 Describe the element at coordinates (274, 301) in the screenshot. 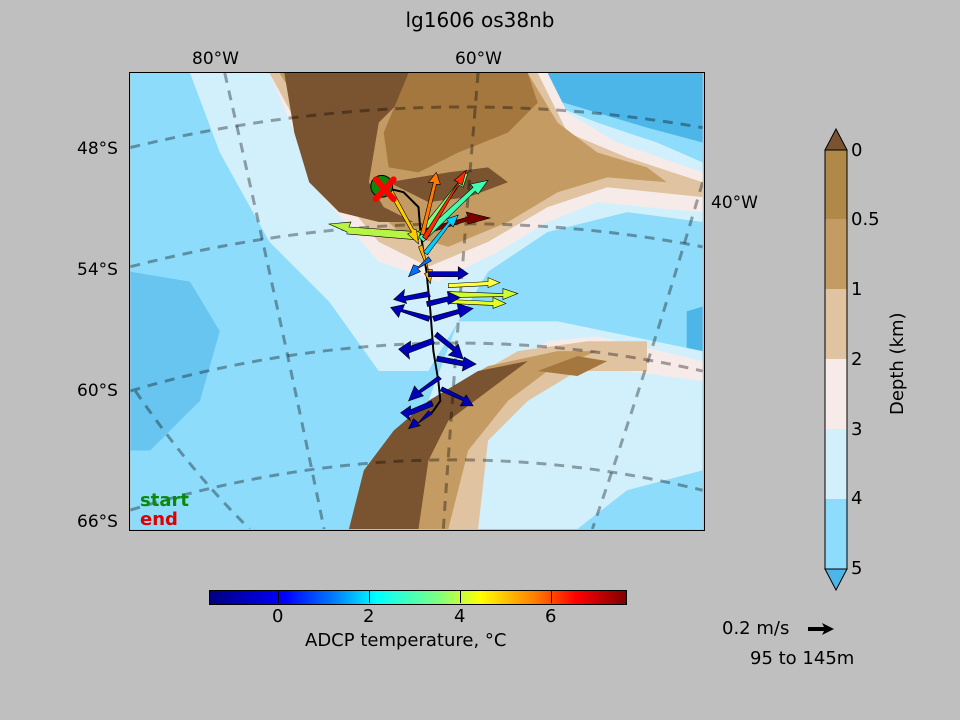

I see `grid-lon-80w` at that location.